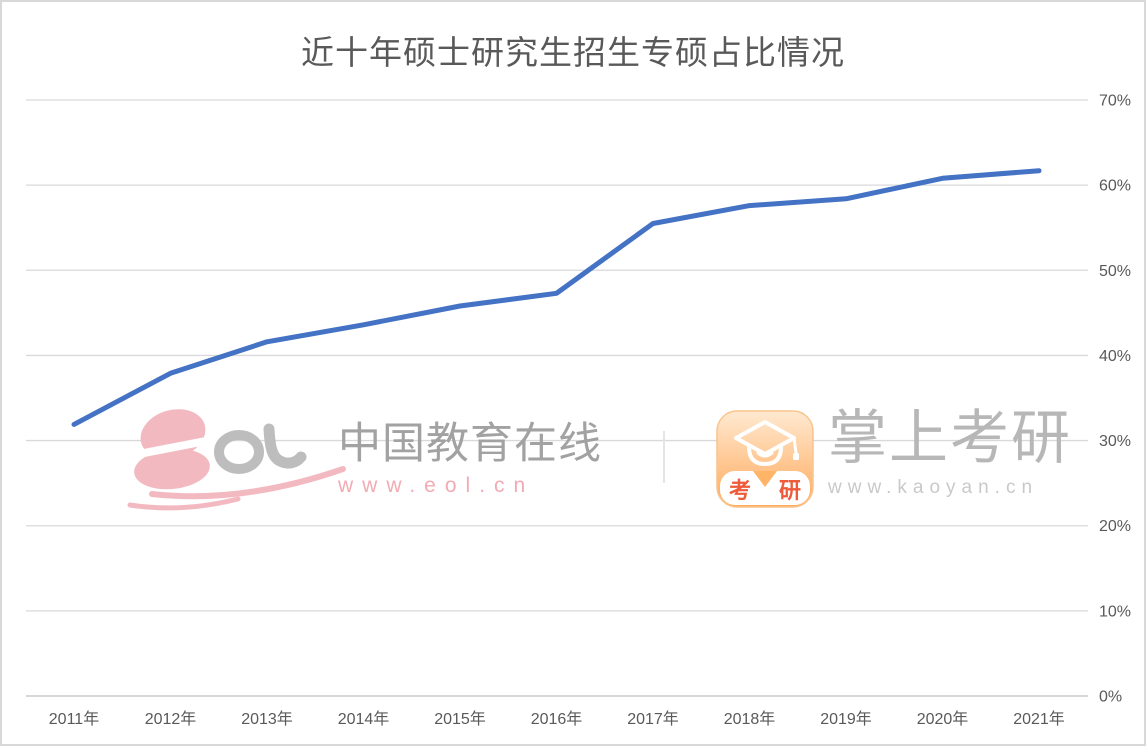 The width and height of the screenshot is (1146, 748). What do you see at coordinates (267, 719) in the screenshot?
I see `x-axis-tick-label: 2013年` at bounding box center [267, 719].